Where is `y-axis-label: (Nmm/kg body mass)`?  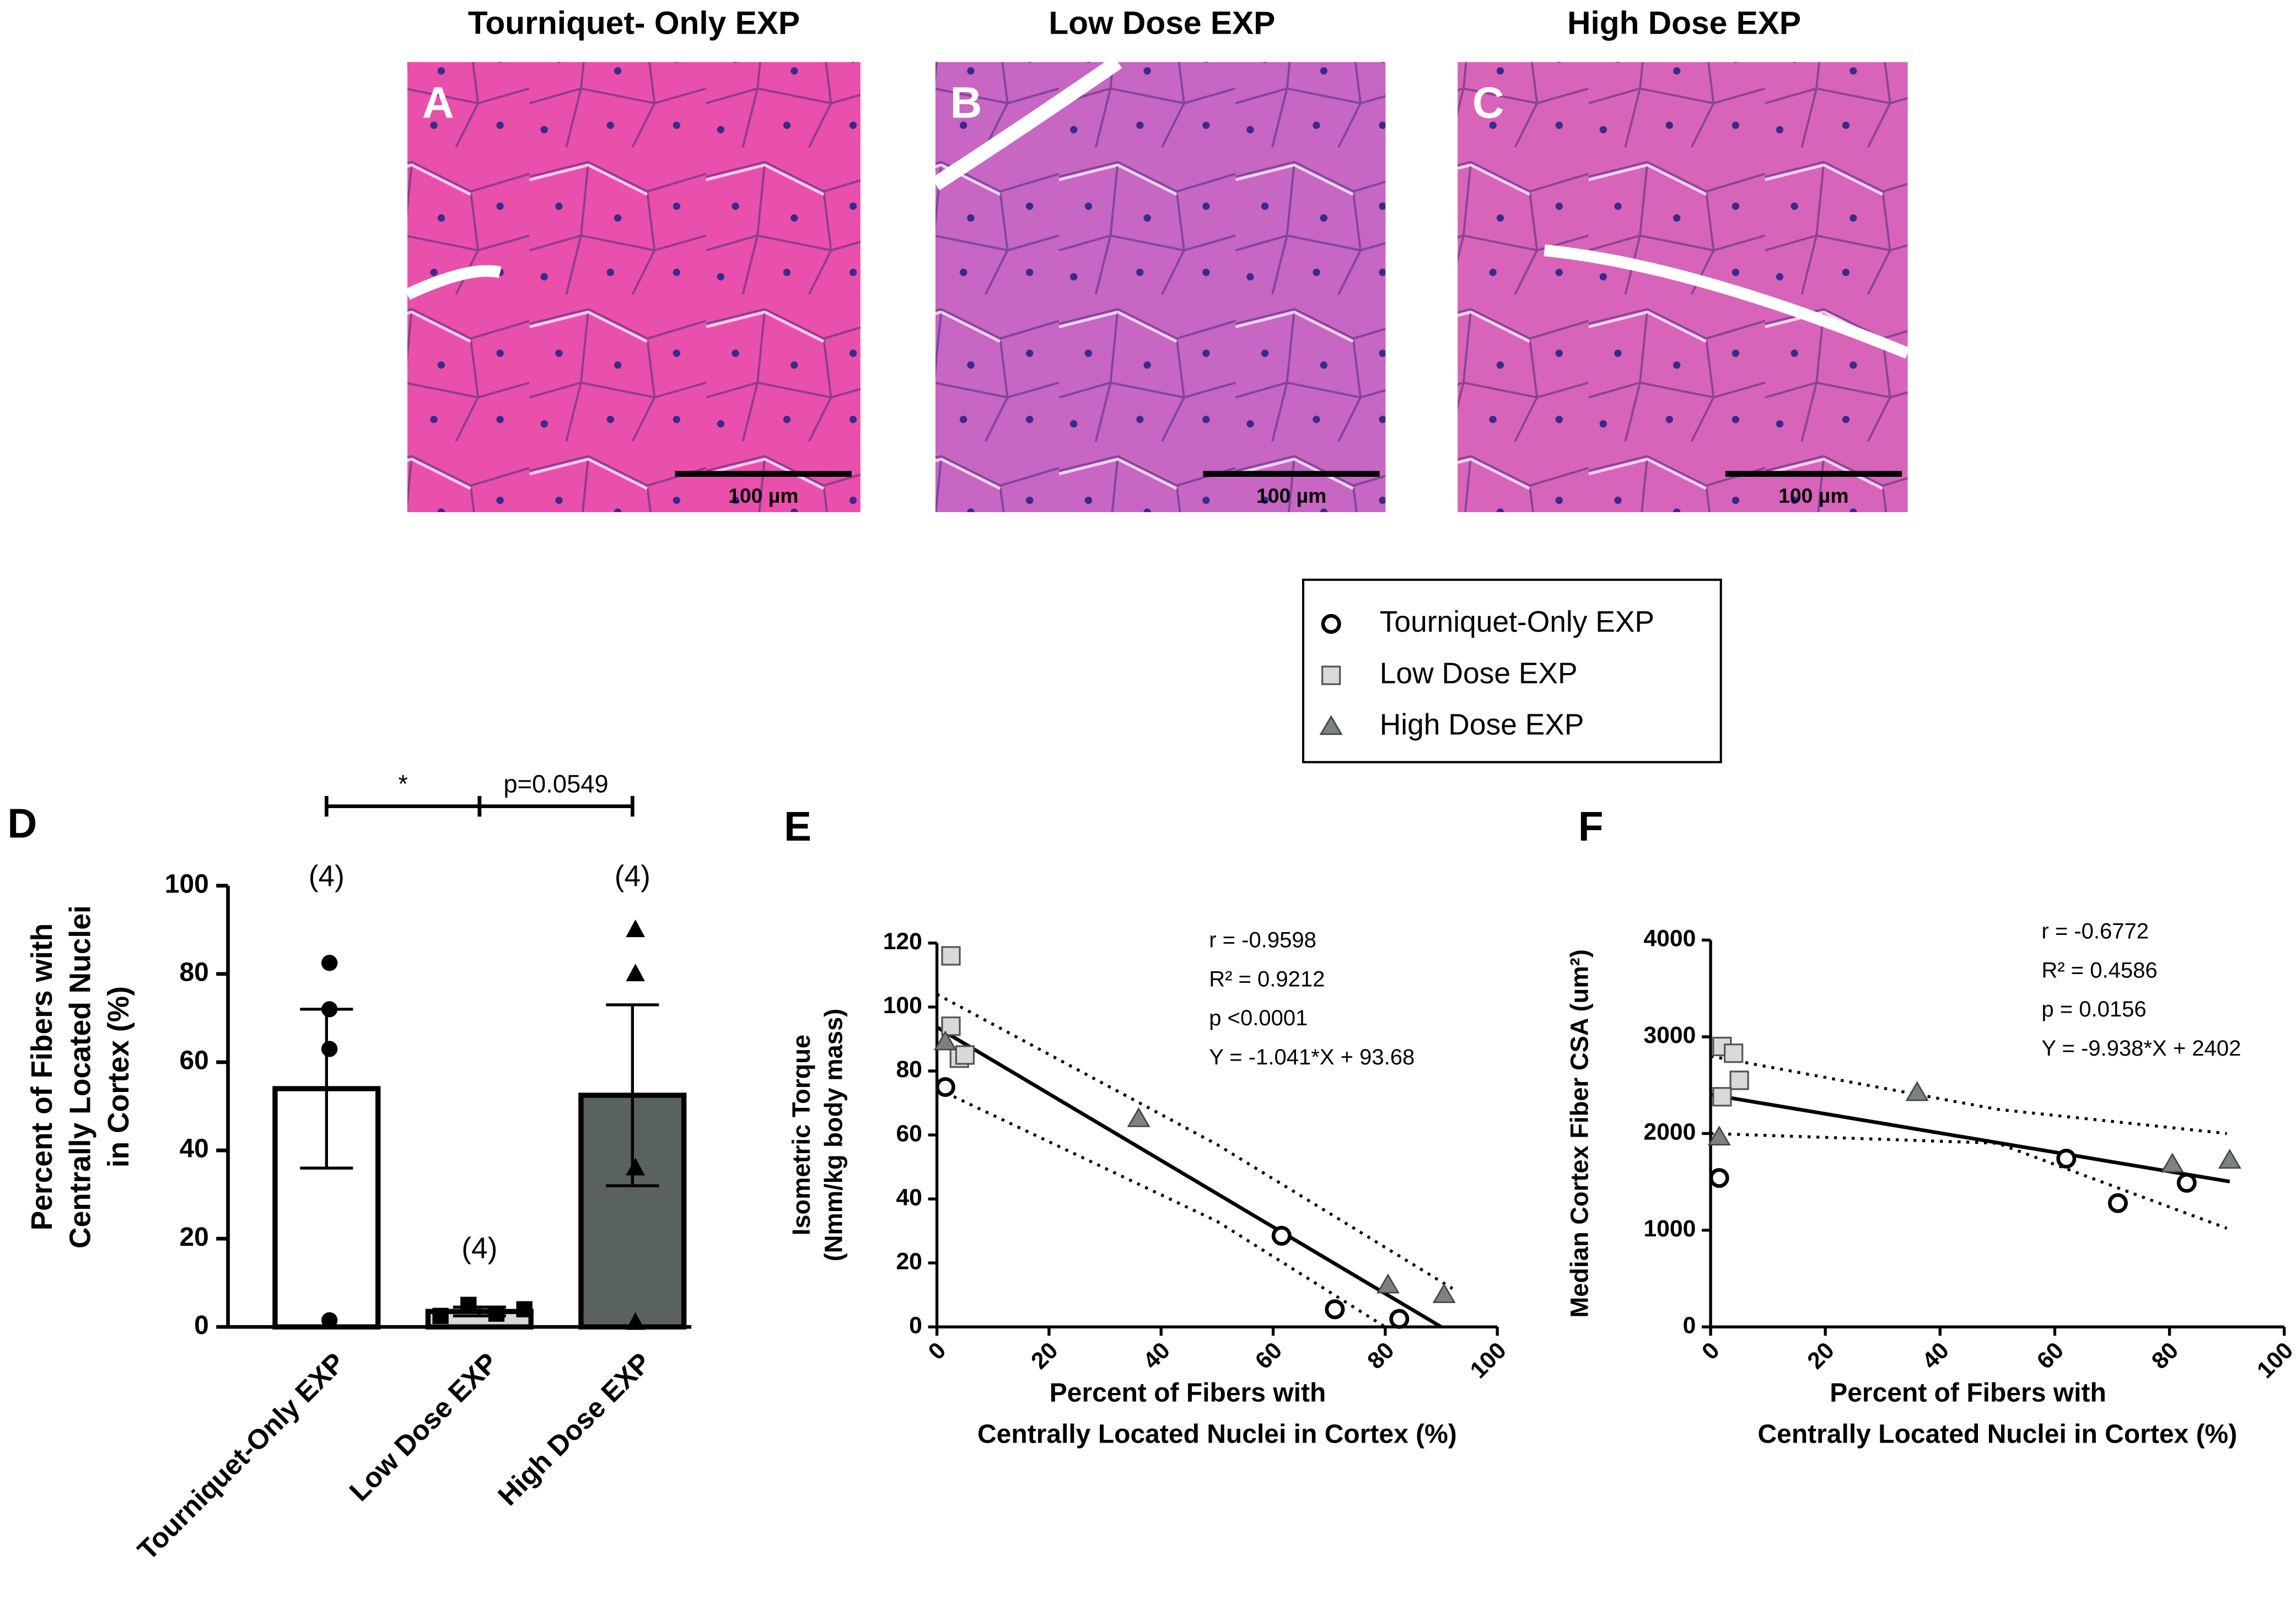 y-axis-label: (Nmm/kg body mass) is located at coordinates (834, 1136).